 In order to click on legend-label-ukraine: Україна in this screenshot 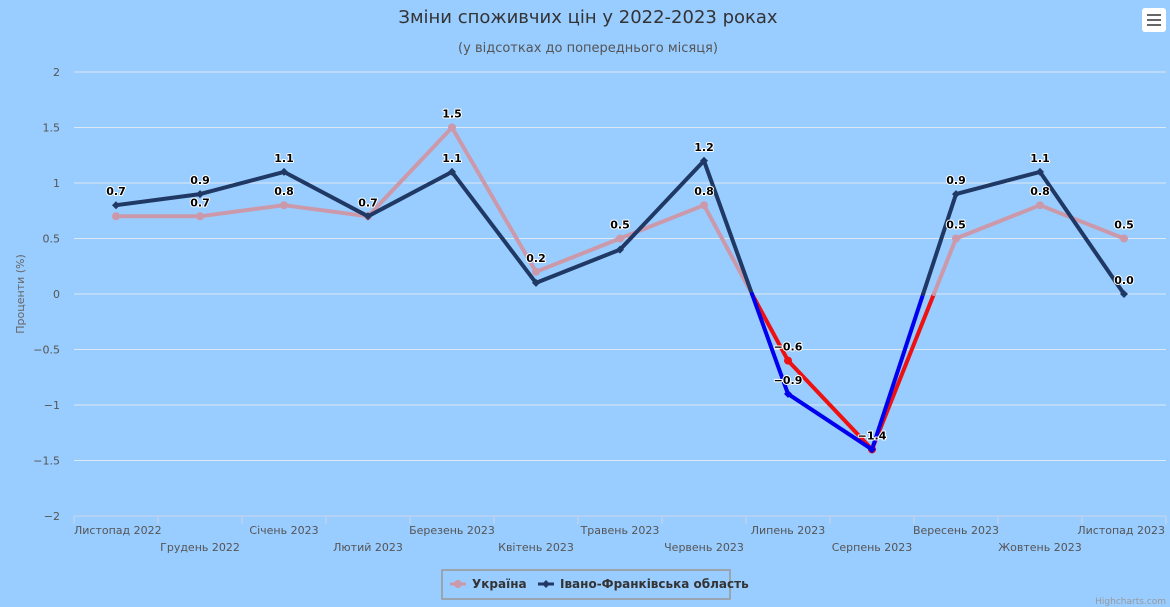, I will do `click(499, 584)`.